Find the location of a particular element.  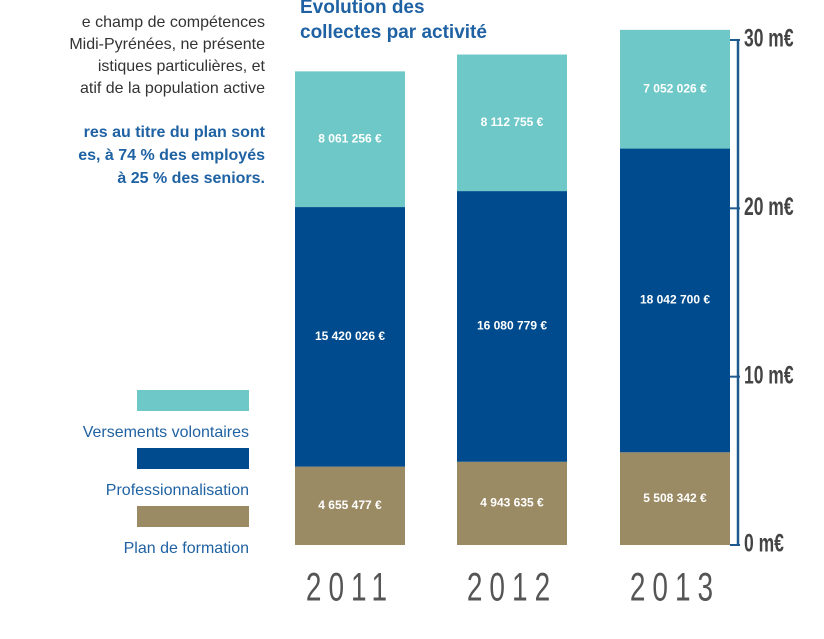

value-label: 8 061 256 € is located at coordinates (350, 138).